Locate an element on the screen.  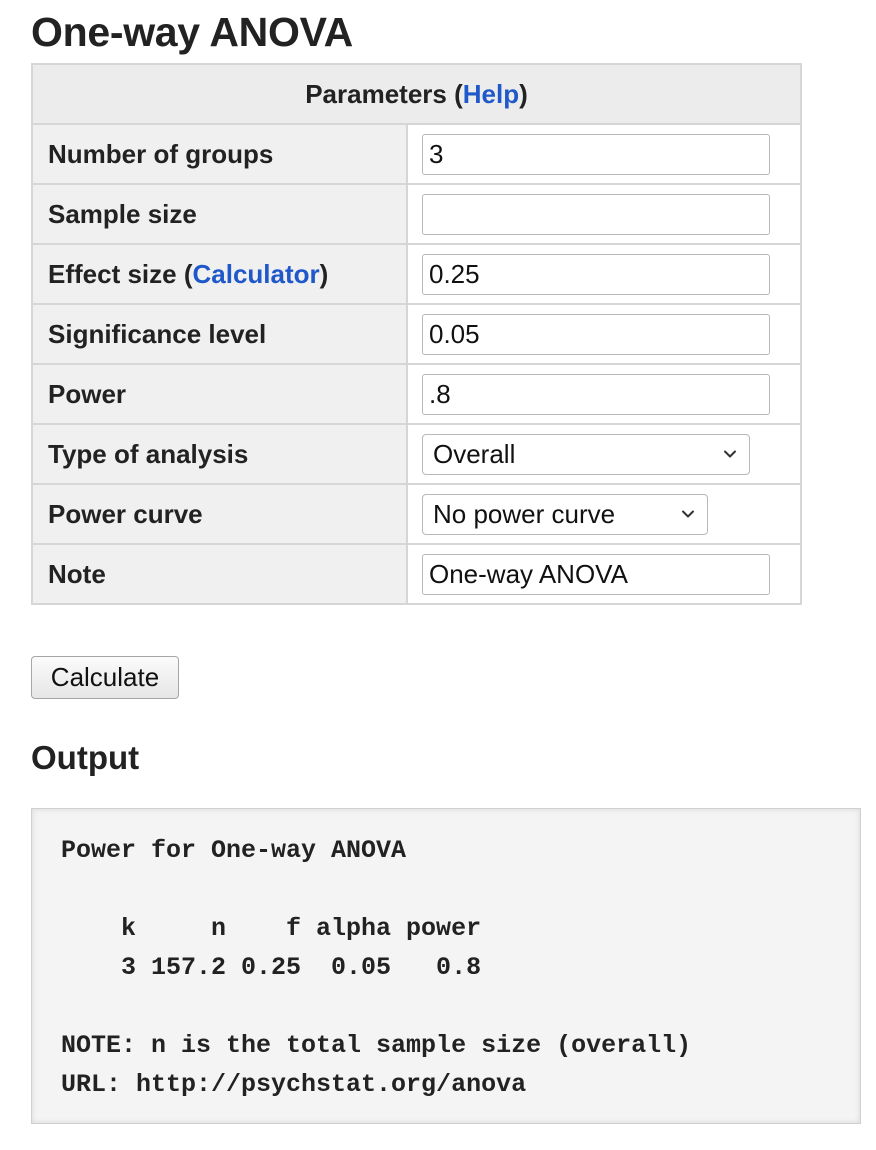
parameters-header-suffix: ) is located at coordinates (523, 93).